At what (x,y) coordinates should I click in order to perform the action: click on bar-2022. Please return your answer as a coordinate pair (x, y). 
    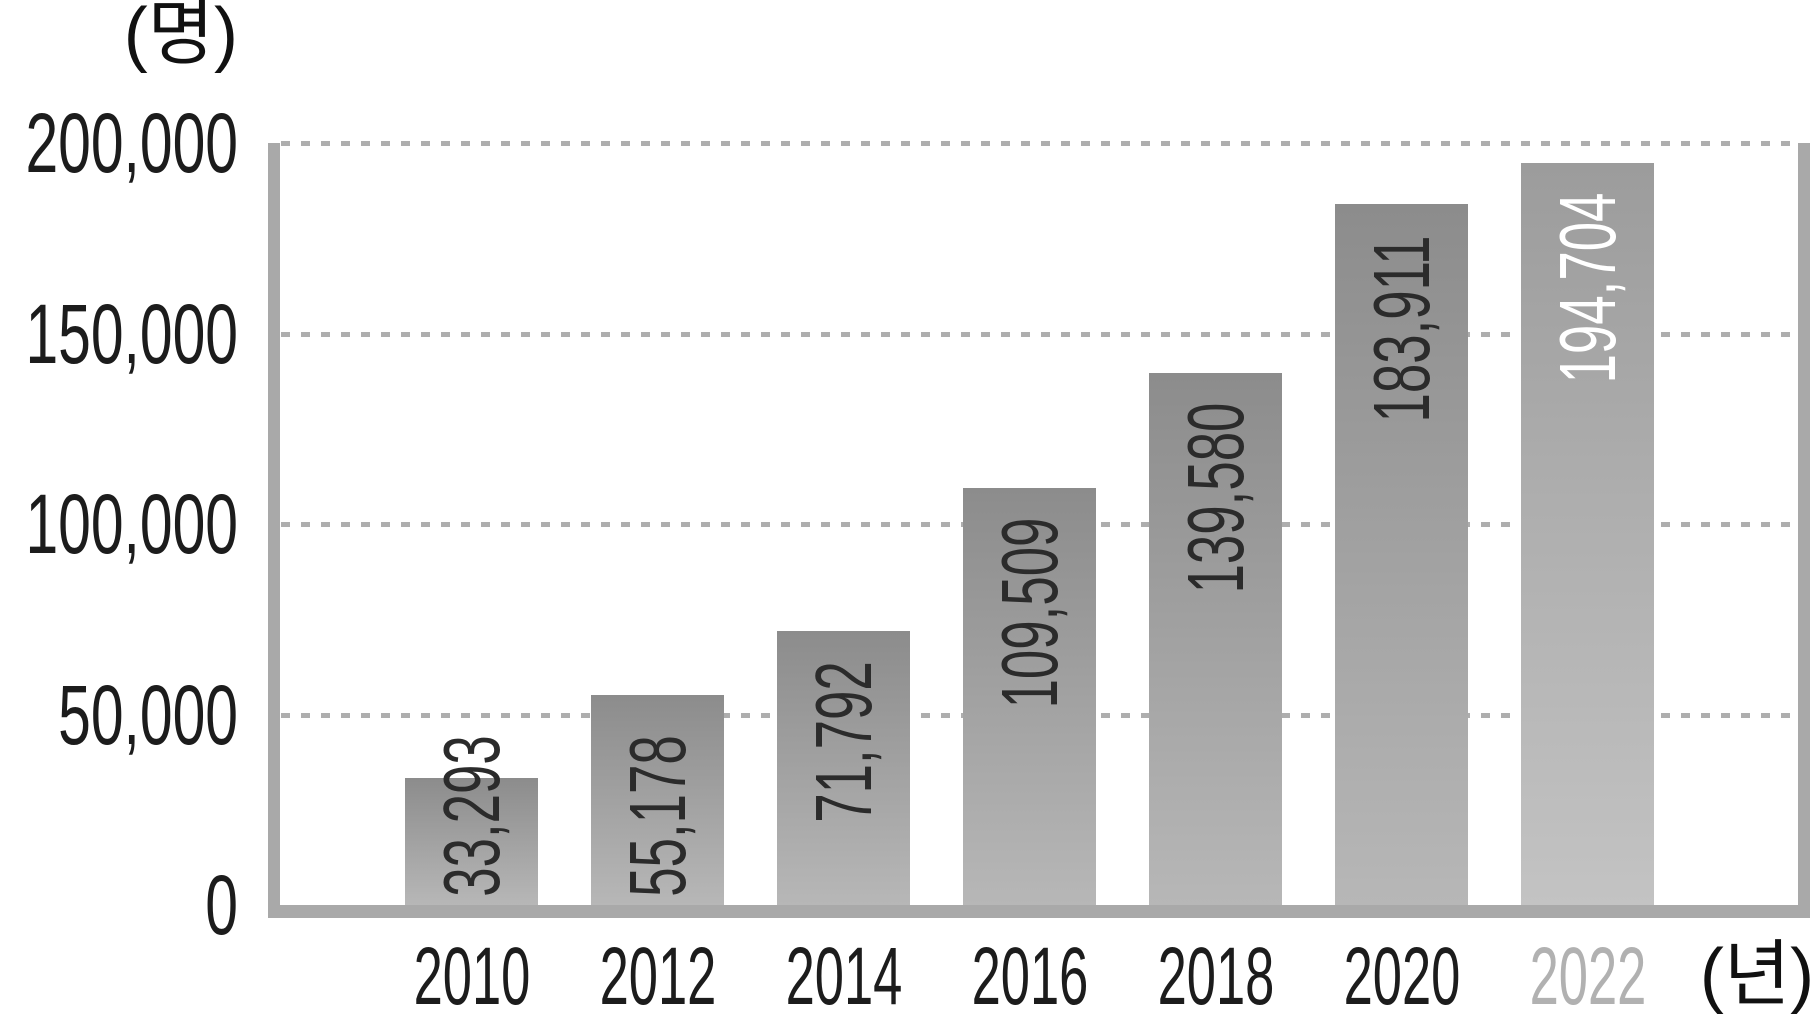
    Looking at the image, I should click on (1587, 534).